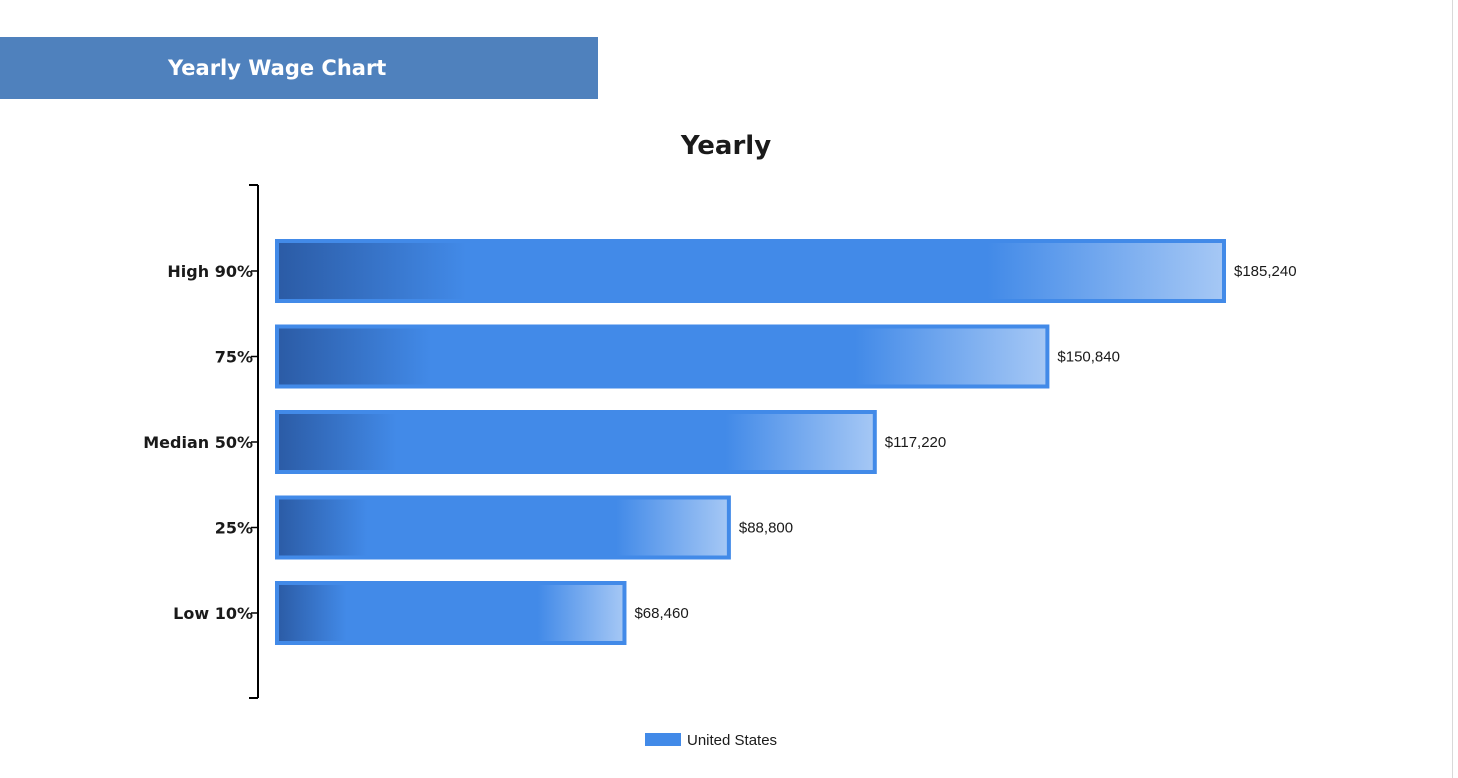 The height and width of the screenshot is (778, 1458). What do you see at coordinates (915, 442) in the screenshot?
I see `data-label-median-50: $117,220` at bounding box center [915, 442].